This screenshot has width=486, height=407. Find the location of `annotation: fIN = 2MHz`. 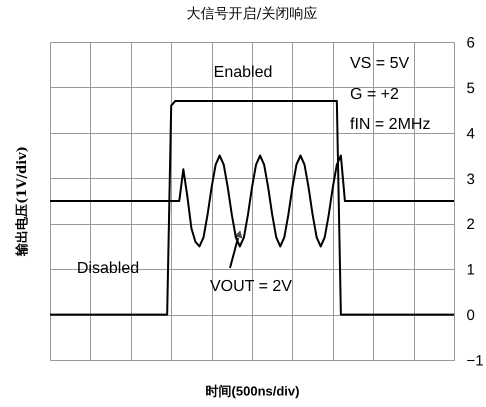

annotation: fIN = 2MHz is located at coordinates (390, 124).